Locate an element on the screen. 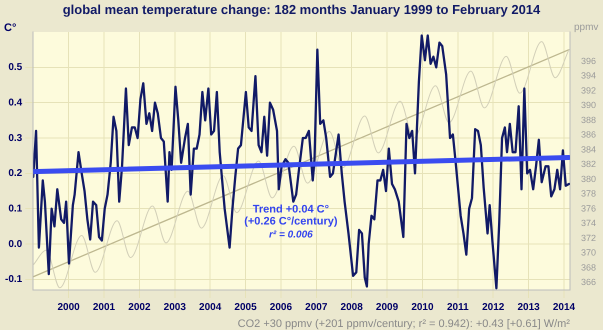 Image resolution: width=603 pixels, height=330 pixels. x-tick-label: 2007 is located at coordinates (316, 307).